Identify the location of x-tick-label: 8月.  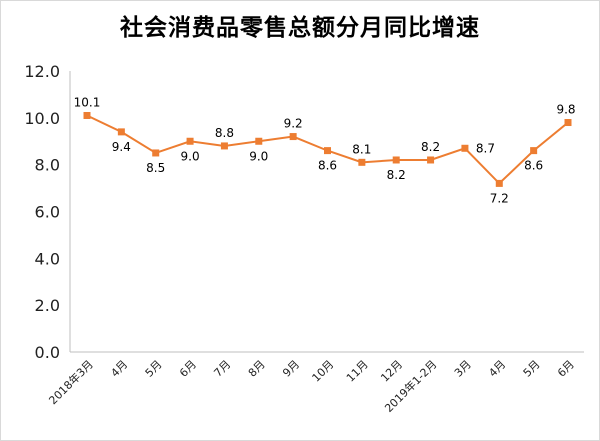
(257, 369).